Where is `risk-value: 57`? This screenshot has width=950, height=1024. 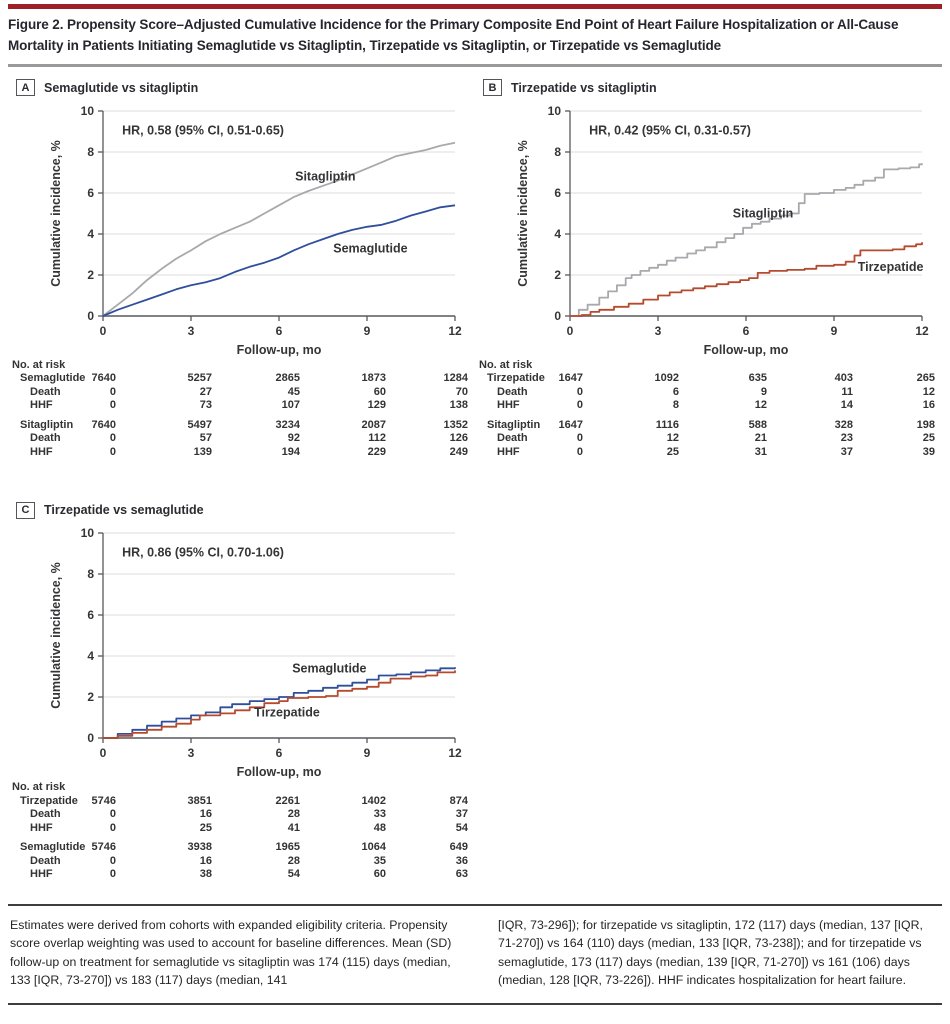 risk-value: 57 is located at coordinates (205, 438).